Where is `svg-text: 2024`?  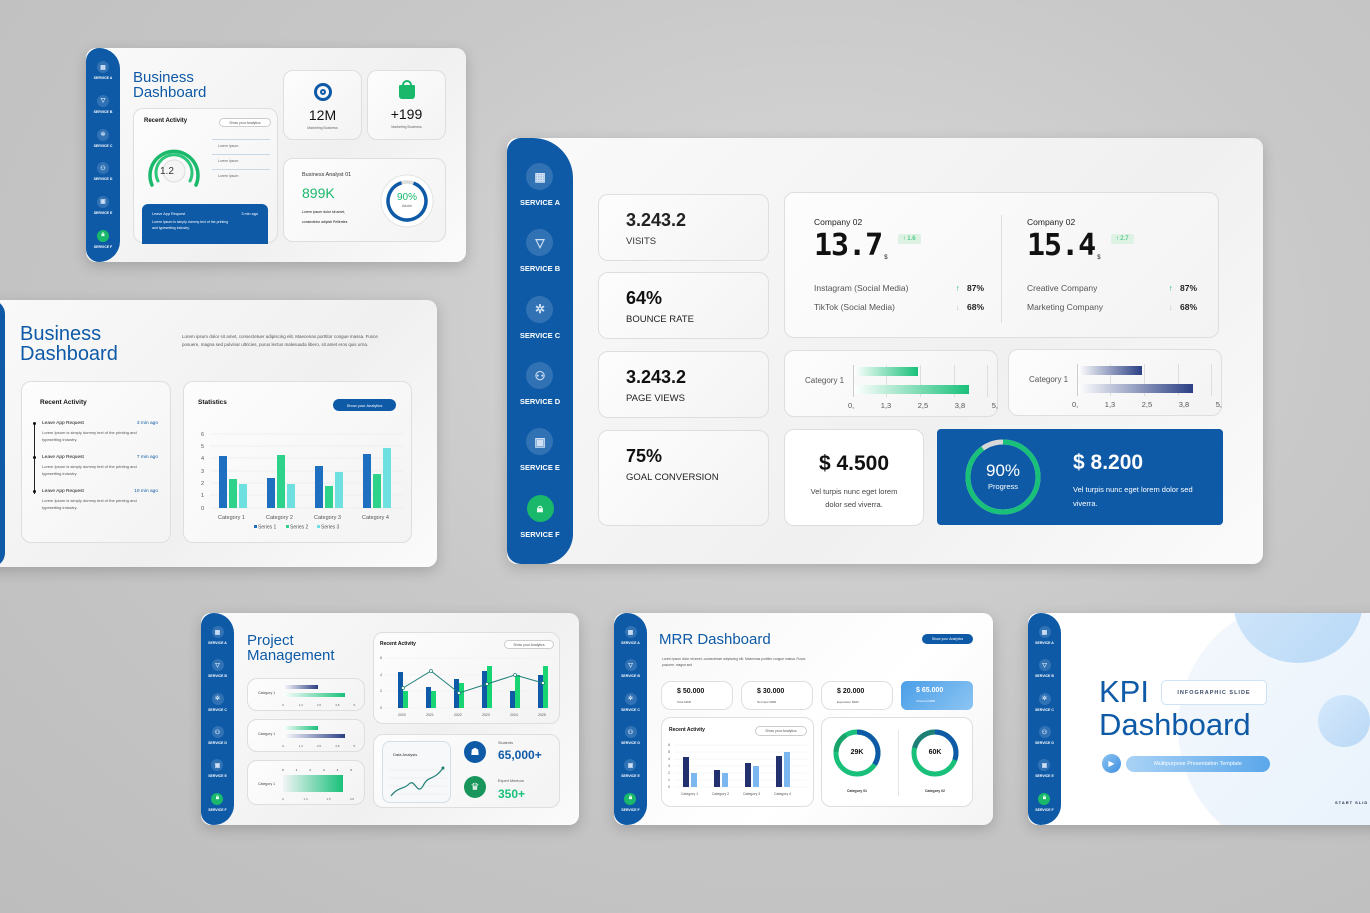
svg-text: 2024 is located at coordinates (514, 715).